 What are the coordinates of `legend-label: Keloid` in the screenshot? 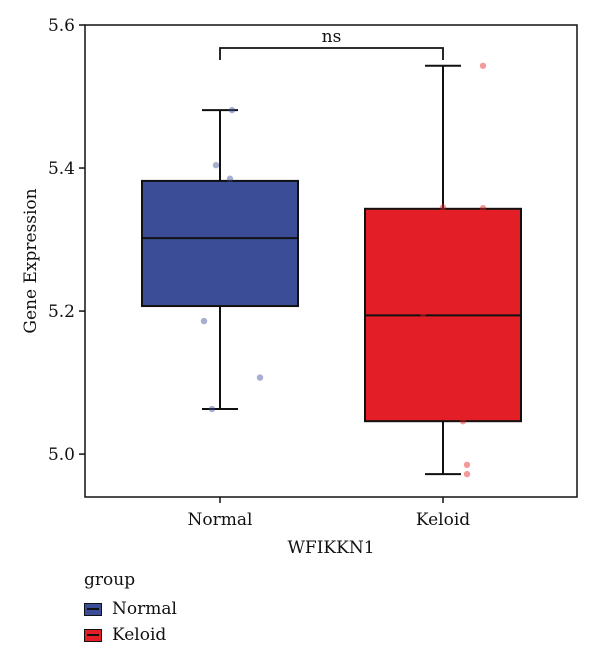 It's located at (139, 635).